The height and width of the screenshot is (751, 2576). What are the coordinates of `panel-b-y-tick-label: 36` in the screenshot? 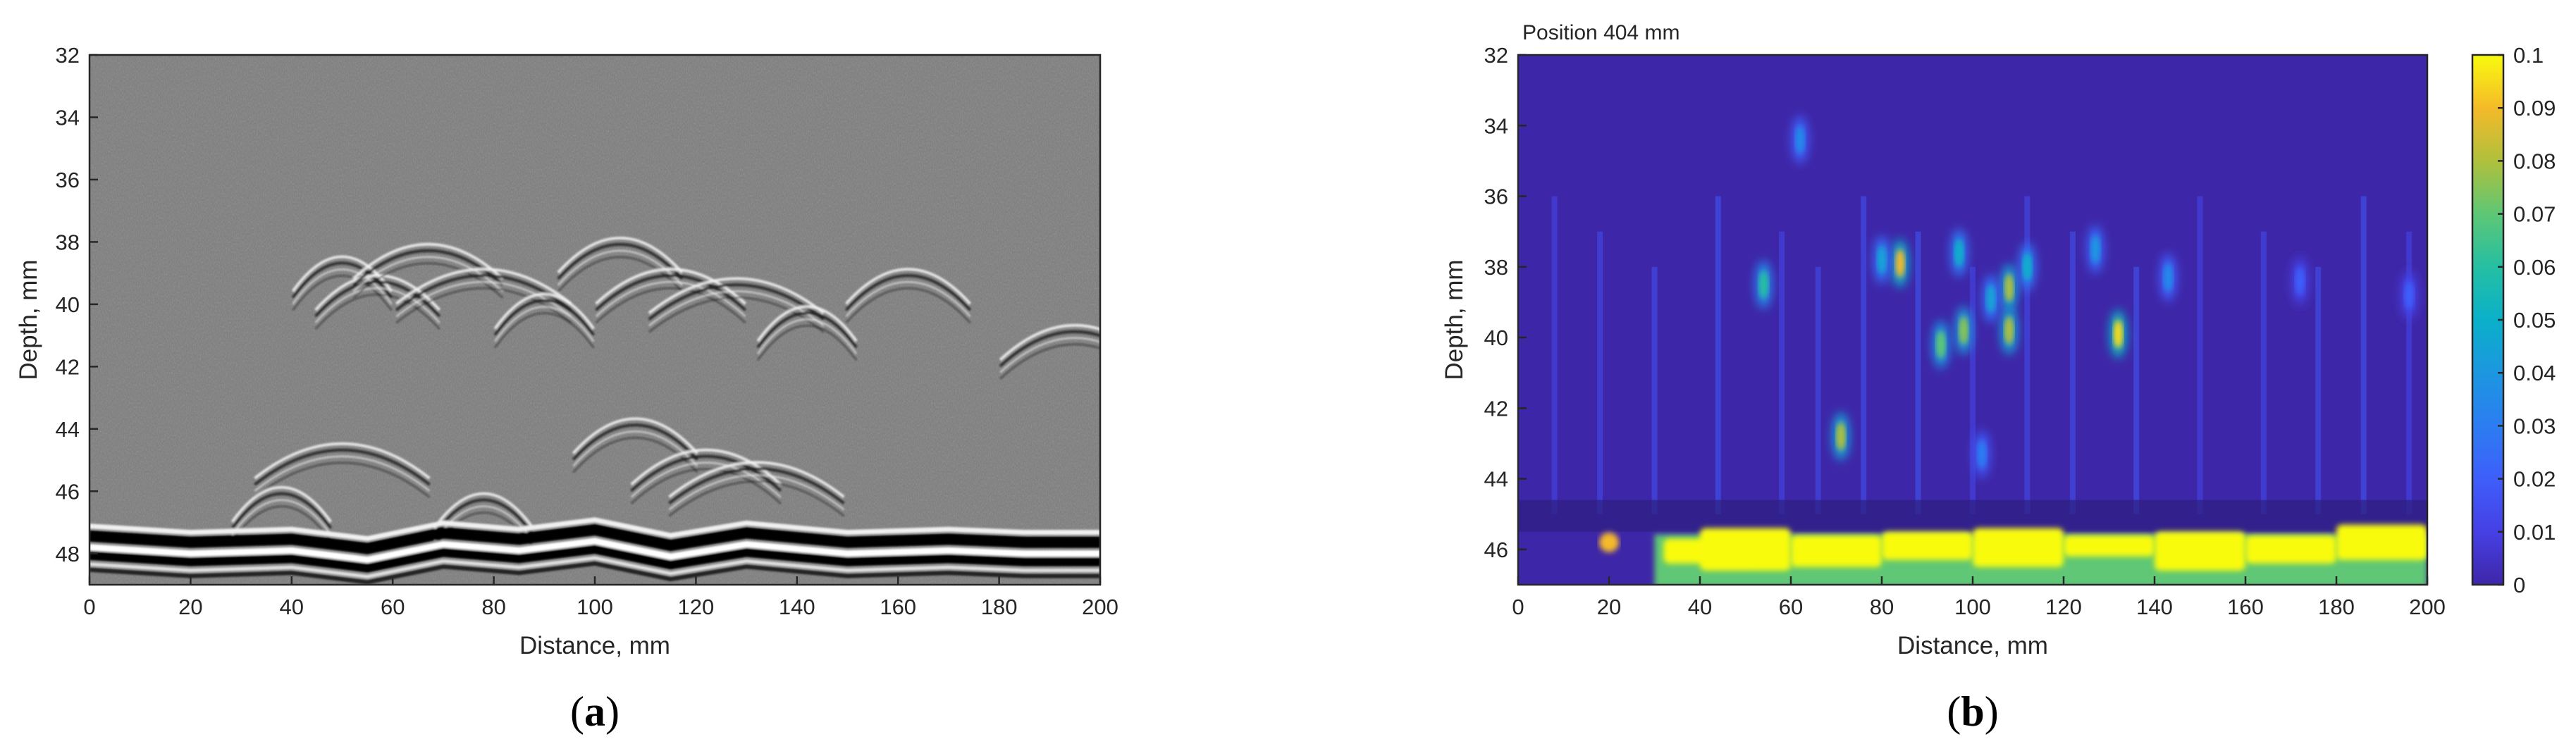 It's located at (1496, 197).